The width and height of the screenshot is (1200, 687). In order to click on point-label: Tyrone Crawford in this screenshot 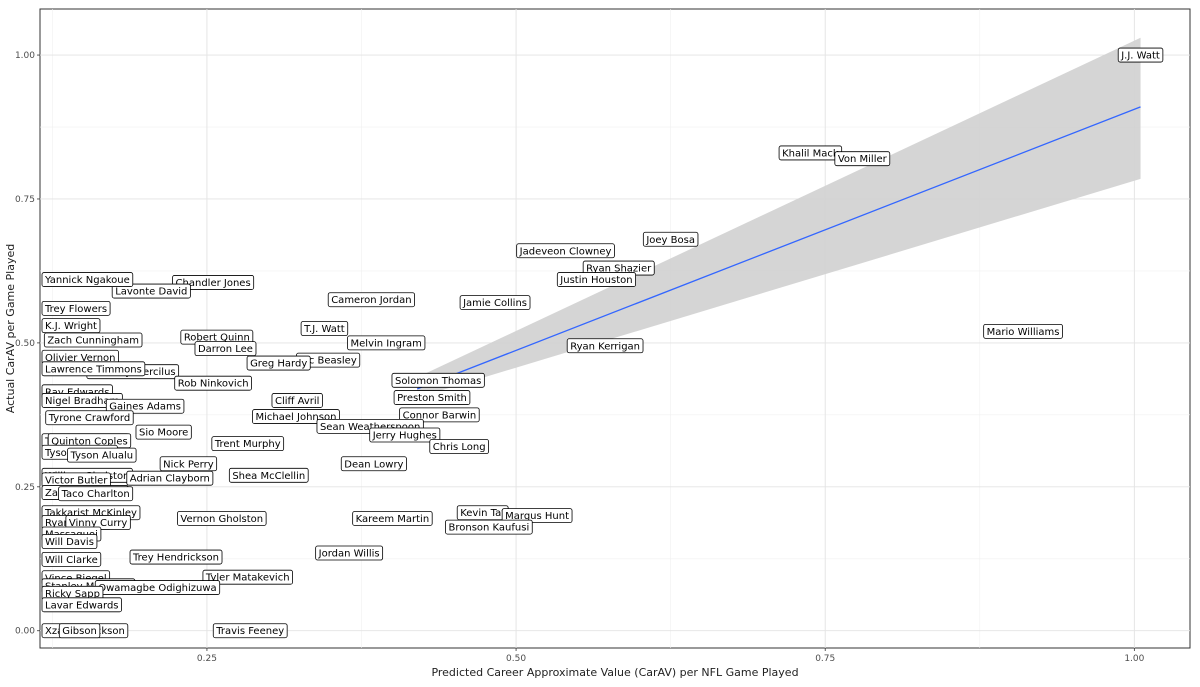, I will do `click(89, 418)`.